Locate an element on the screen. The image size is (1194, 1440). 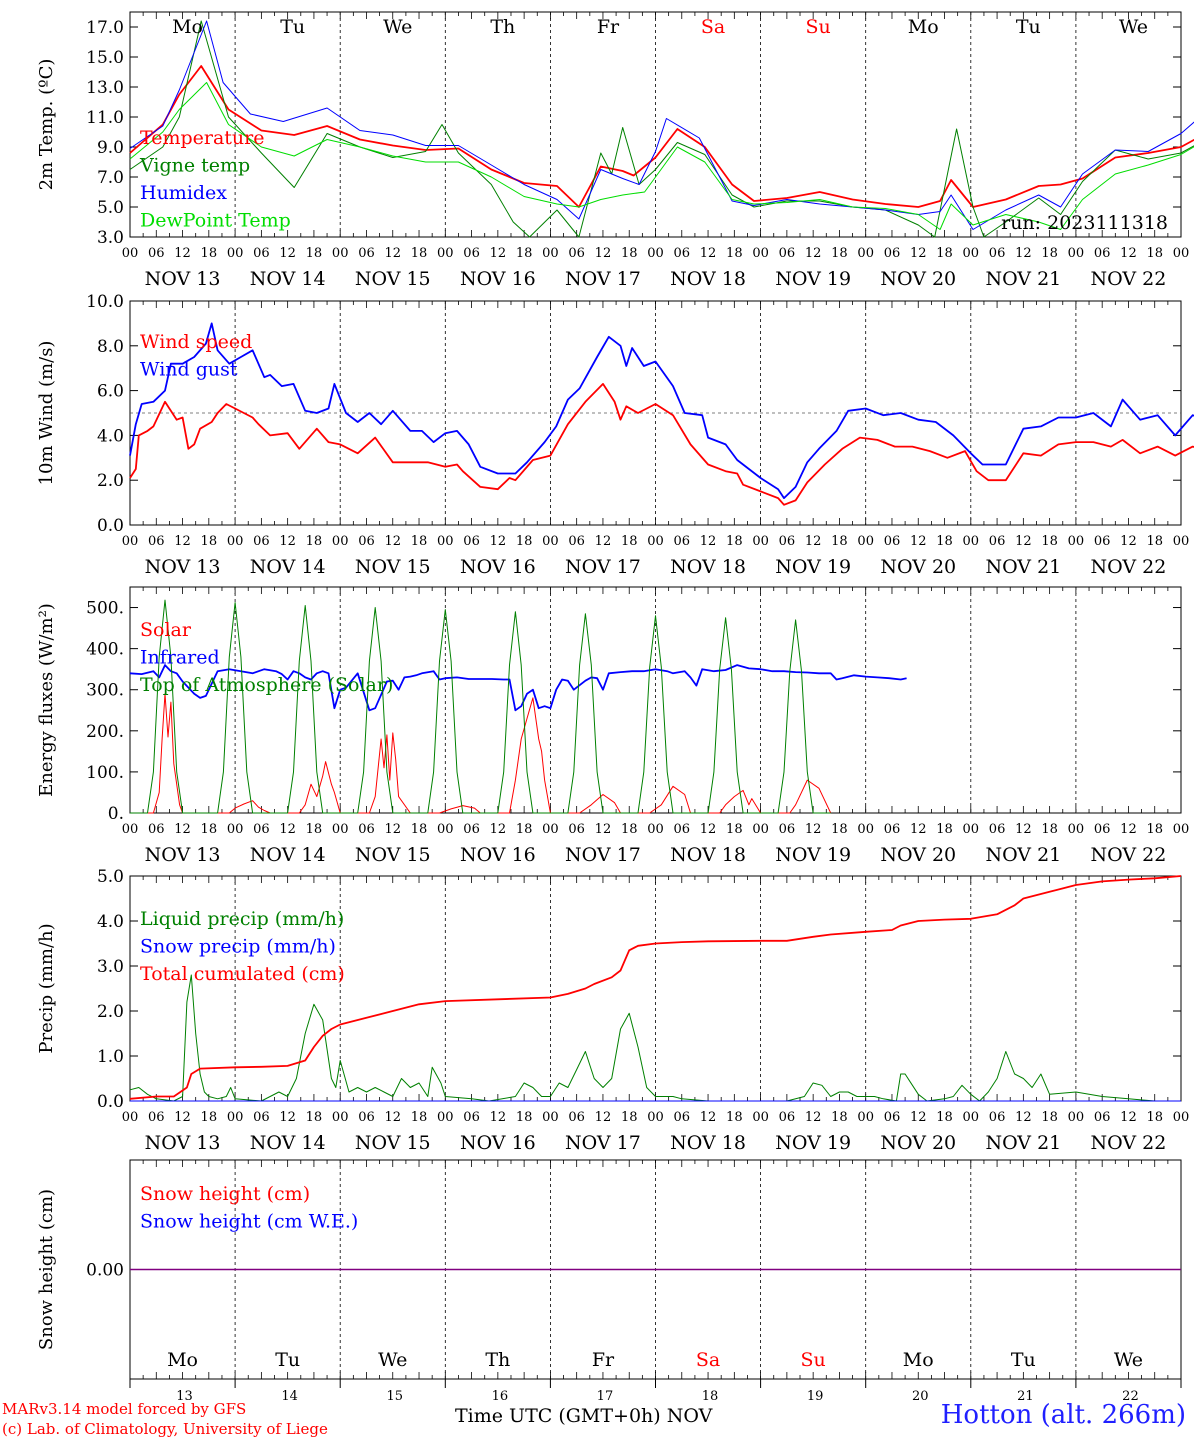
y-tick-label: 15.0 is located at coordinates (105, 58).